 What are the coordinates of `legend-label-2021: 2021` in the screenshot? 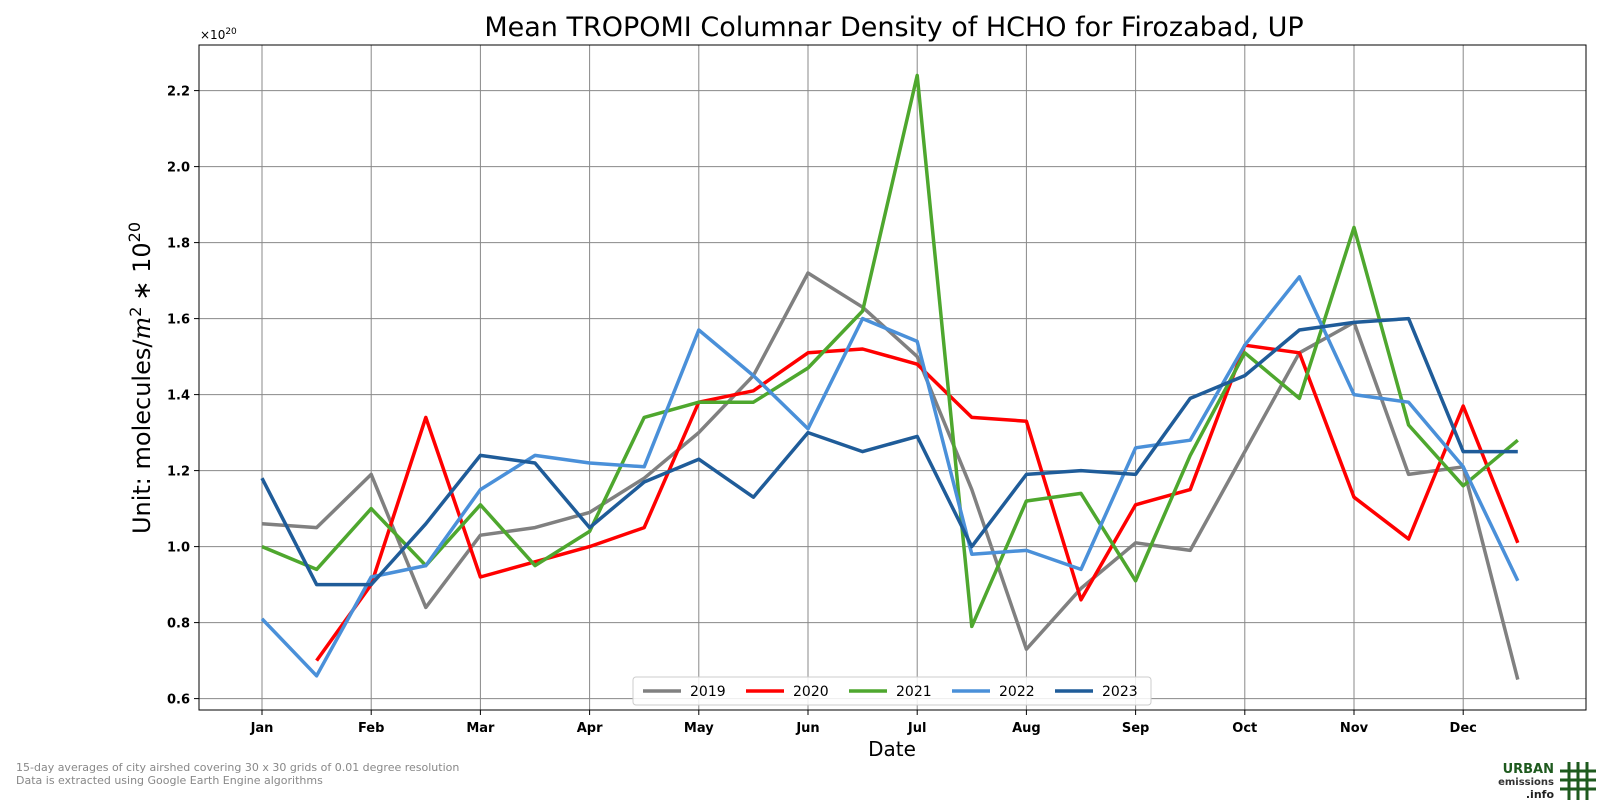 It's located at (914, 692).